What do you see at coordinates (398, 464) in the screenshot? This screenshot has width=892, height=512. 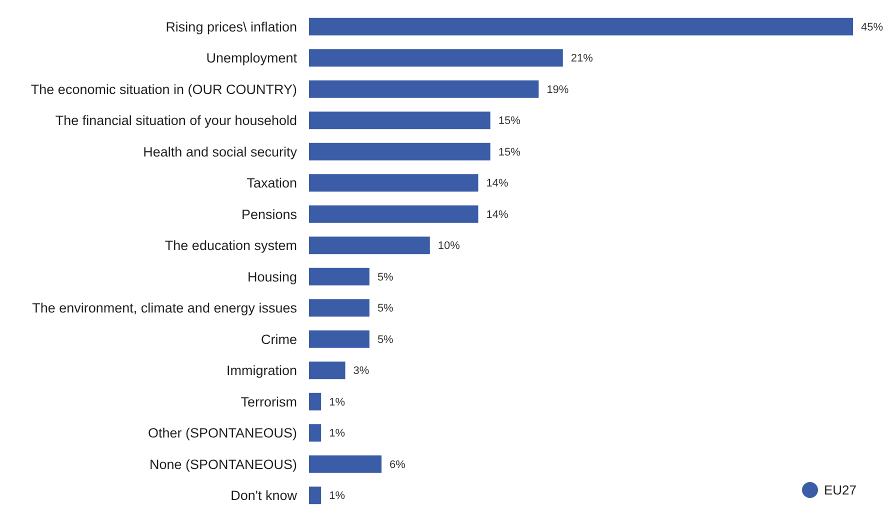 I see `data-label: 6%` at bounding box center [398, 464].